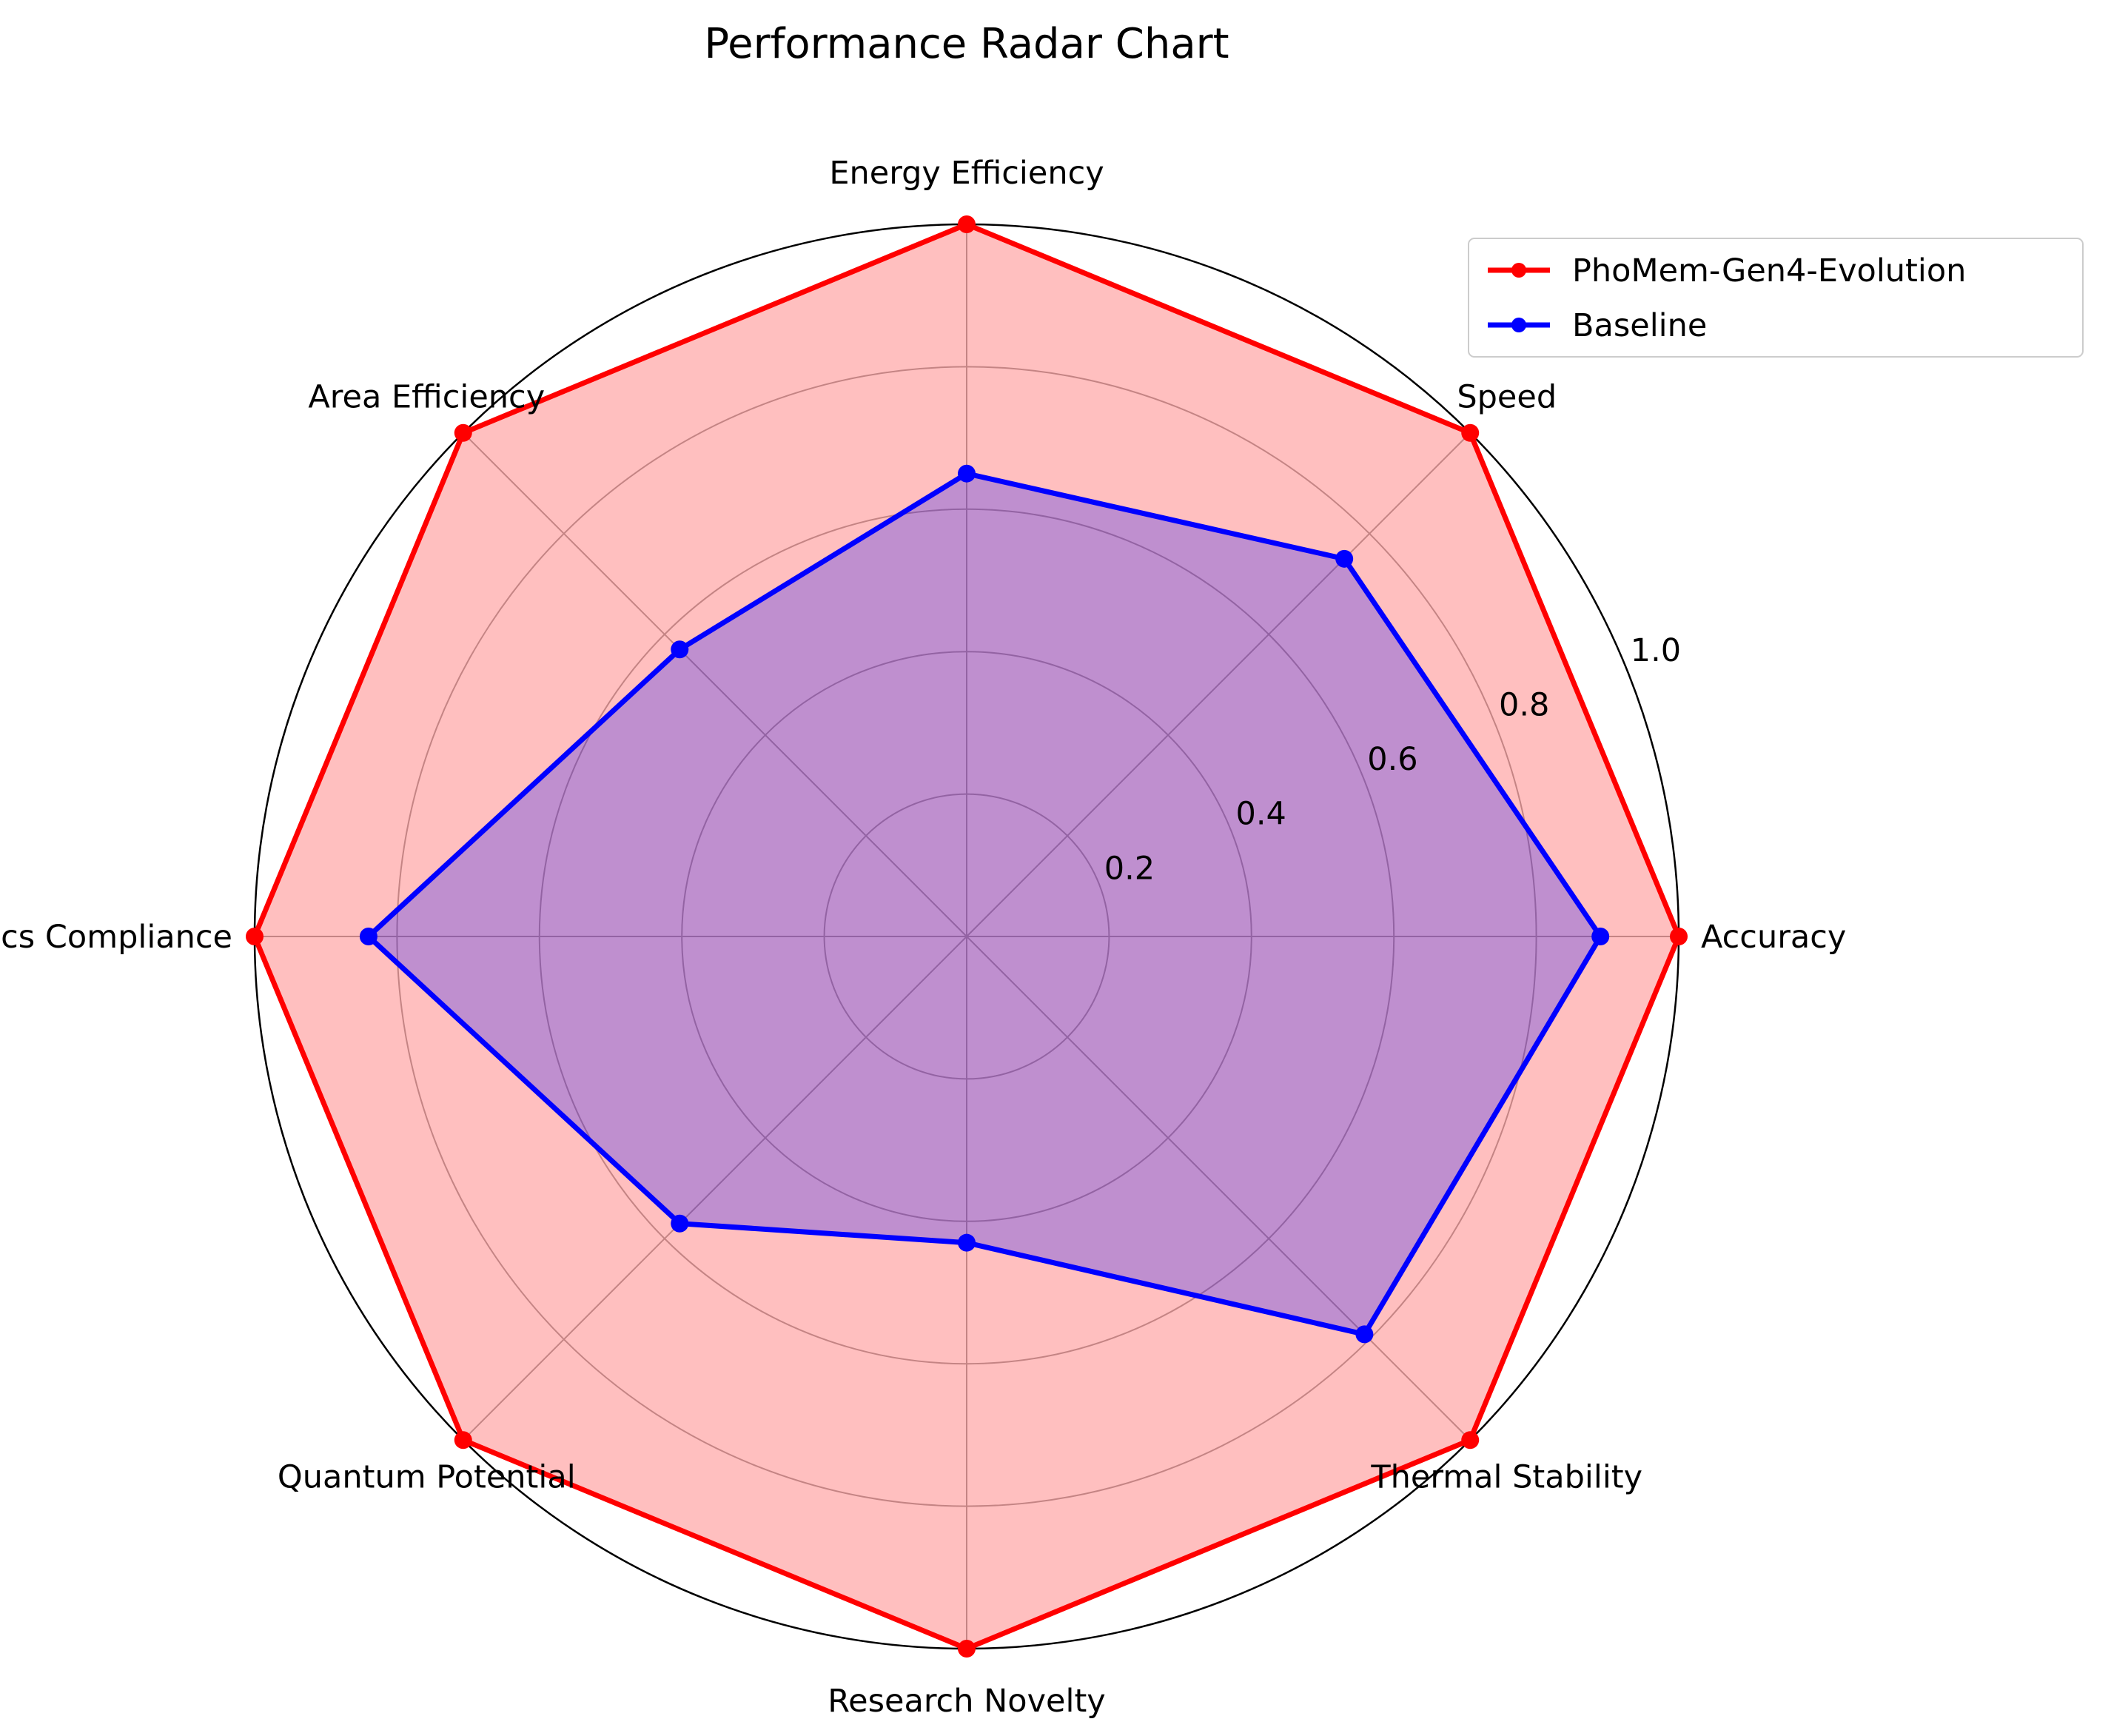  What do you see at coordinates (1524, 704) in the screenshot?
I see `radial-tick-label: 0.8` at bounding box center [1524, 704].